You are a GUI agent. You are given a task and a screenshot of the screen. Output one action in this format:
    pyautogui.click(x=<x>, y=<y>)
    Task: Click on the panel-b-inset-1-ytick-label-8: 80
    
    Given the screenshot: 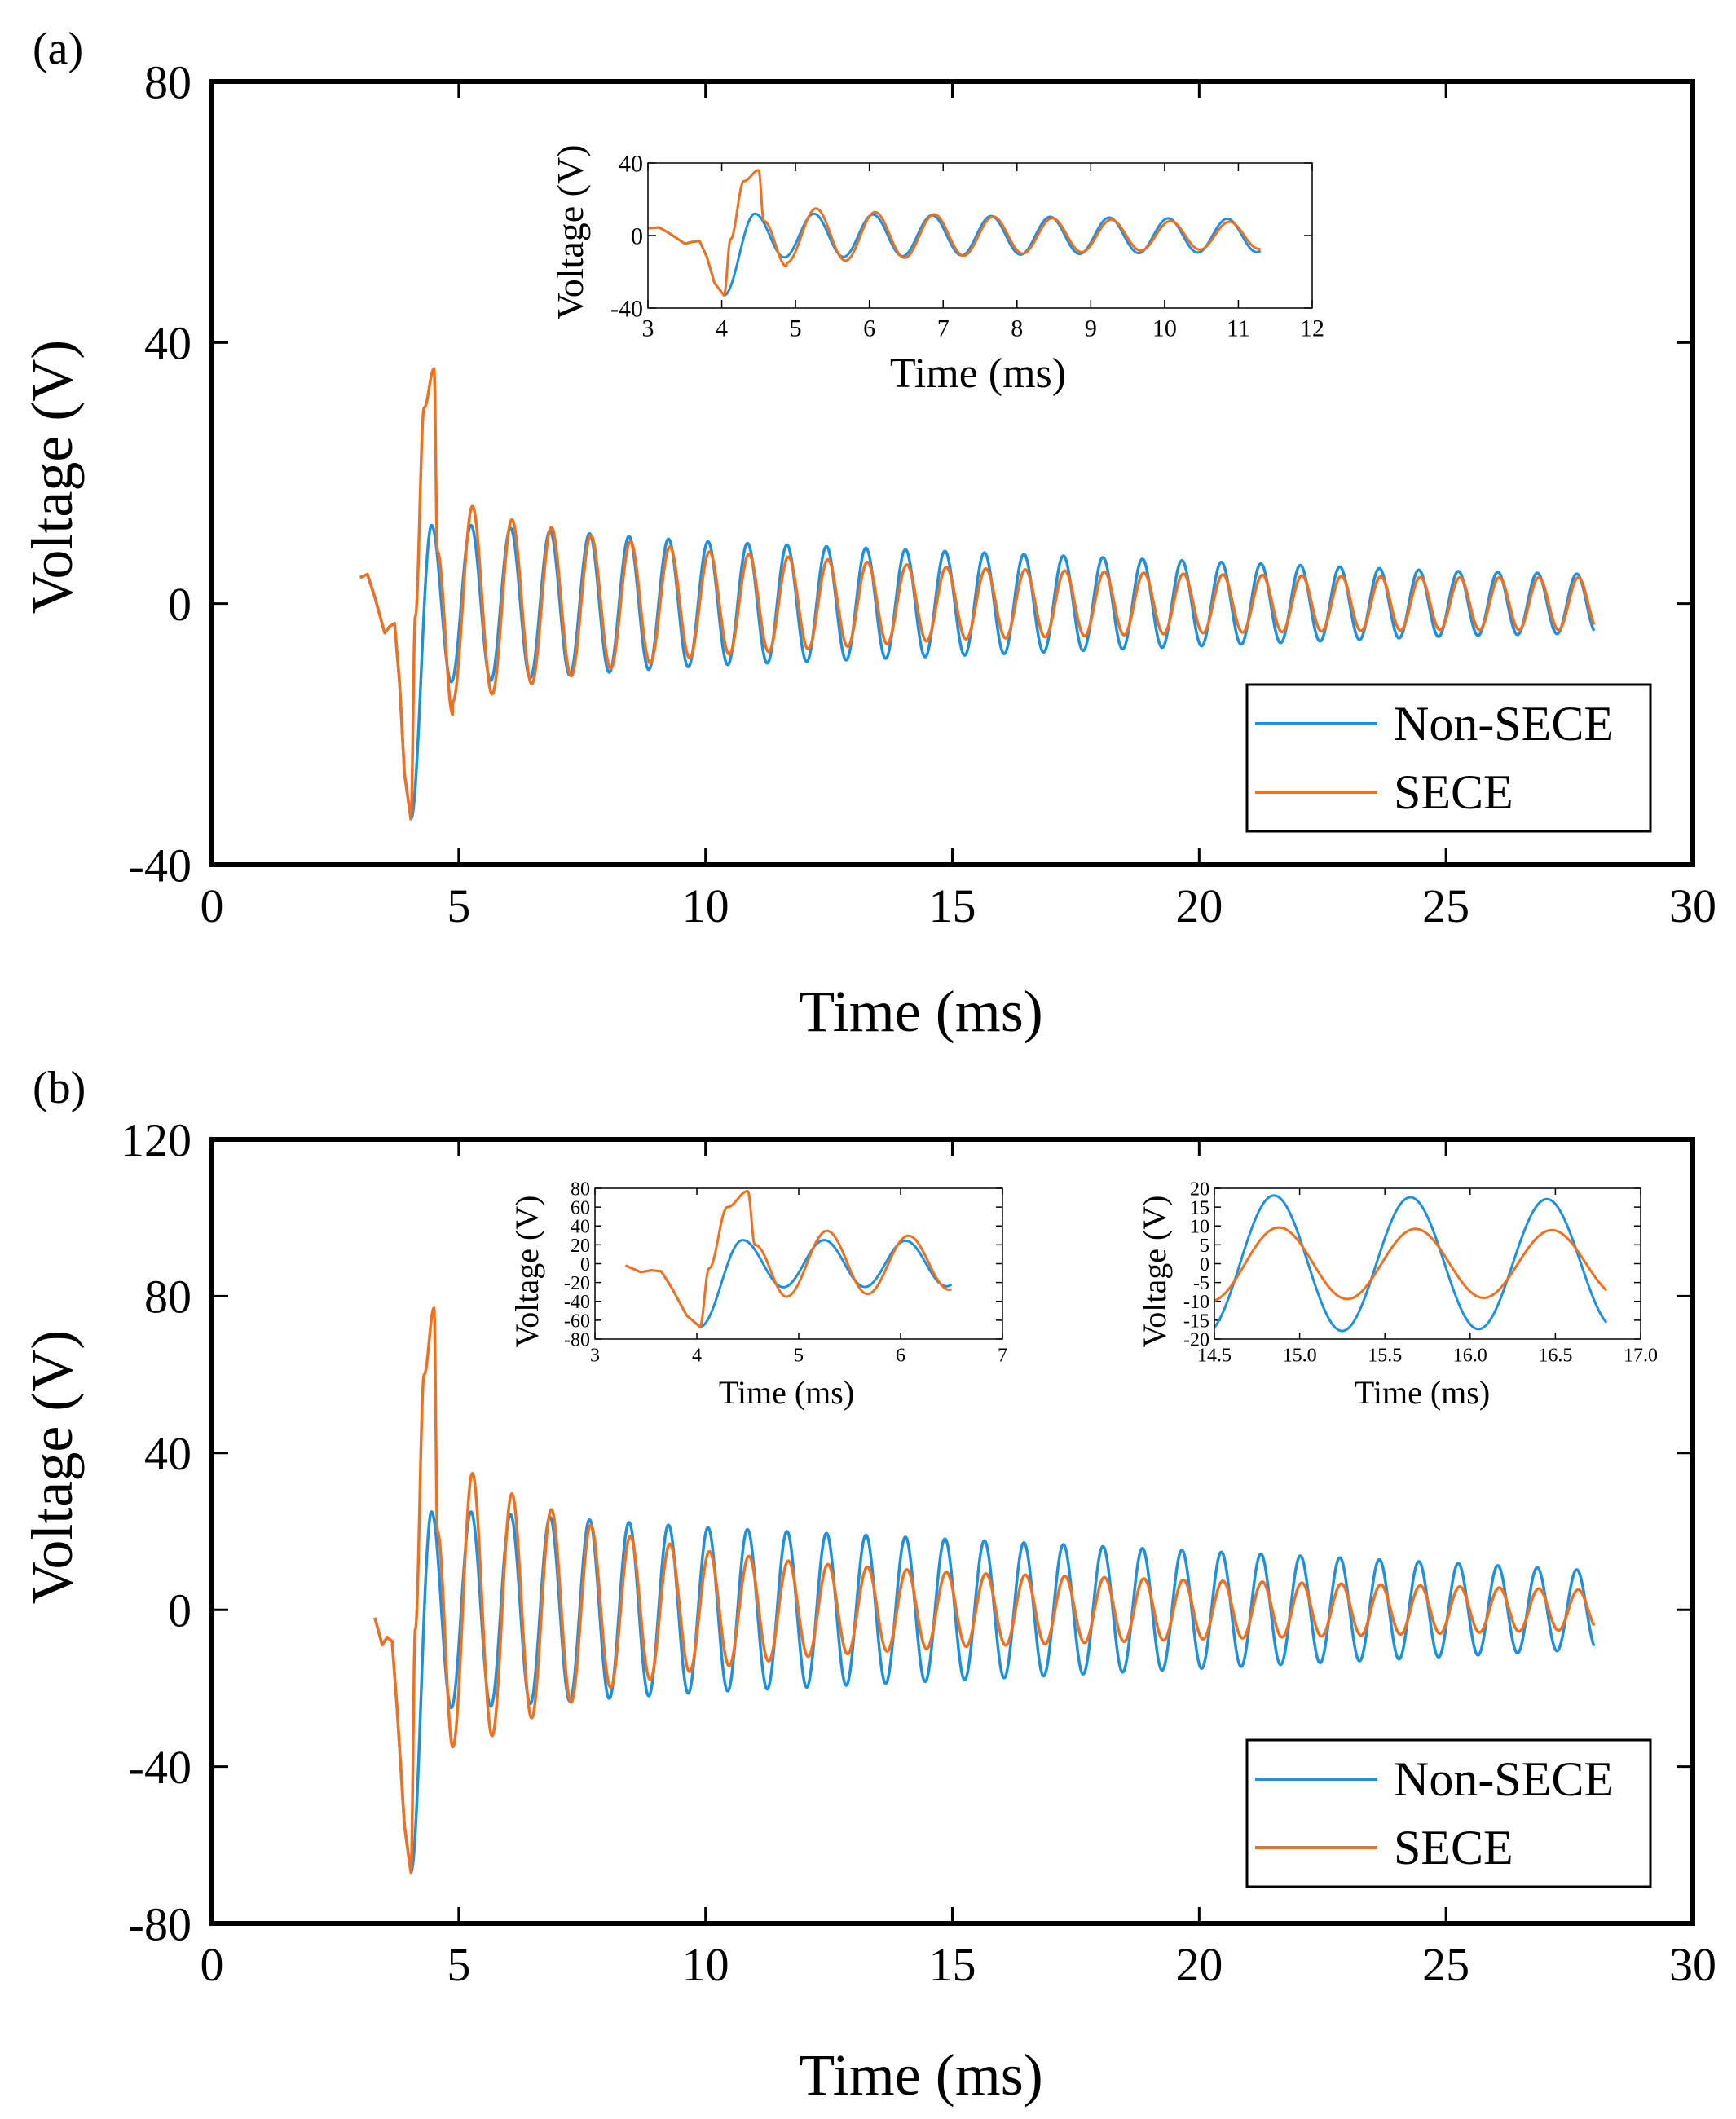 What is the action you would take?
    pyautogui.click(x=580, y=1189)
    